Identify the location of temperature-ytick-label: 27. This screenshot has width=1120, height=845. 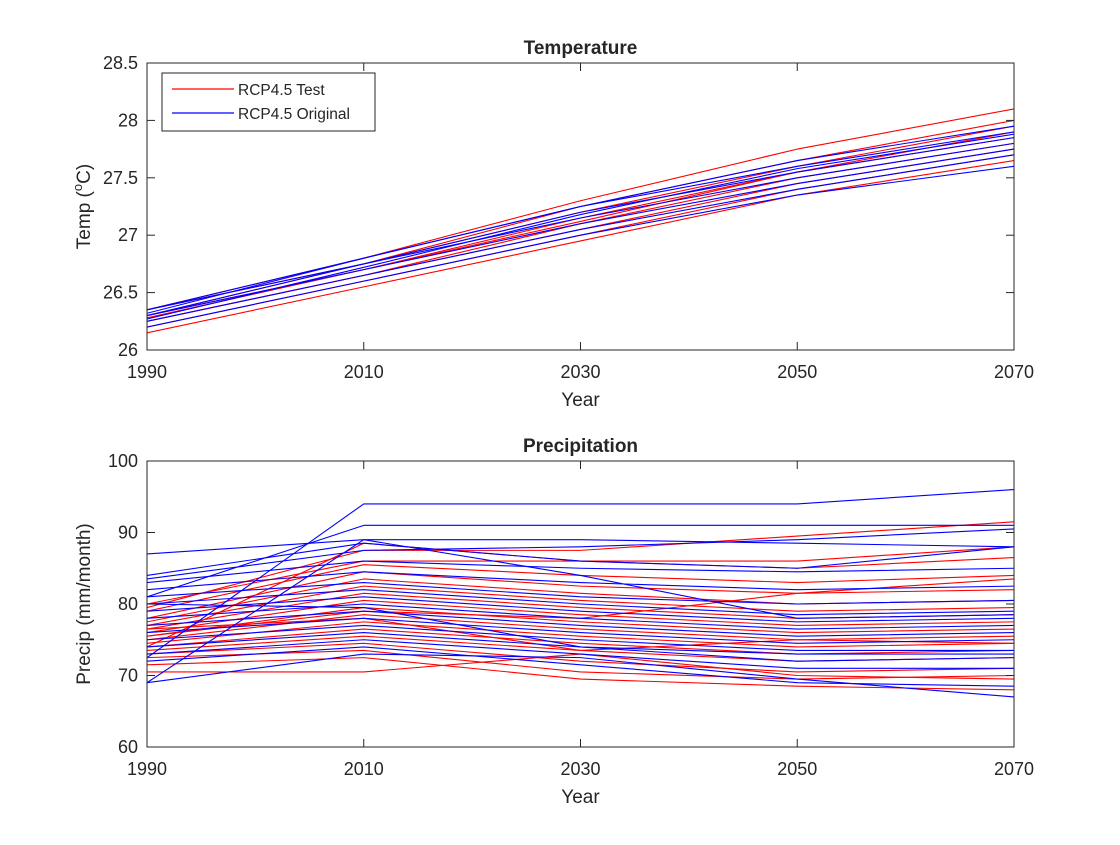
(128, 235).